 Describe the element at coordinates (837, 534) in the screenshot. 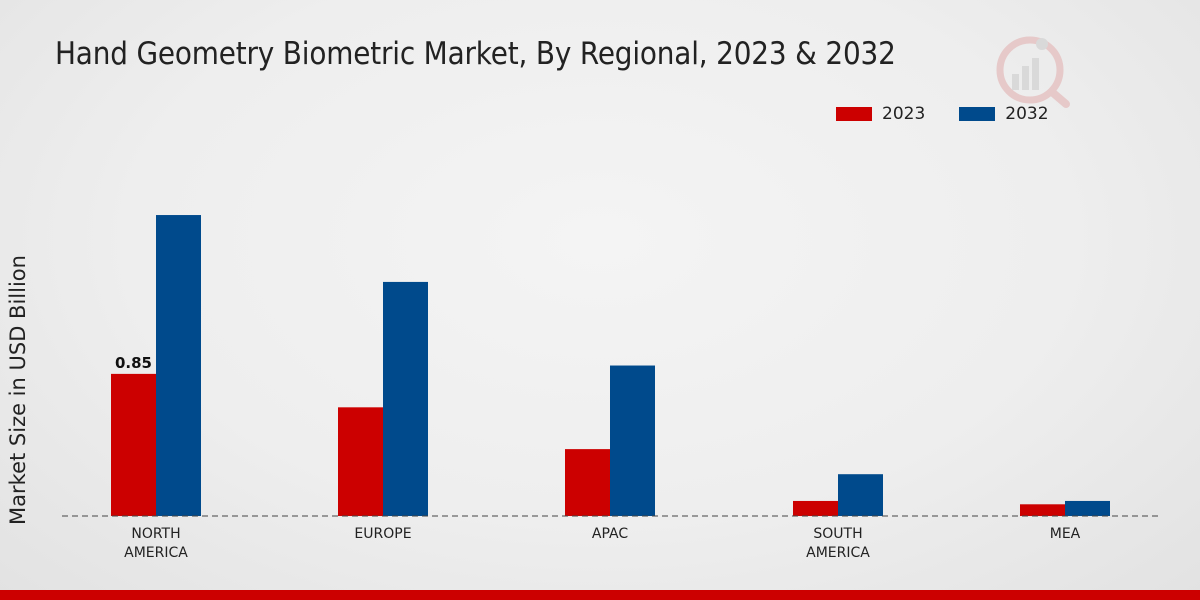

I see `x-tick-label-3-0: SOUTH` at that location.